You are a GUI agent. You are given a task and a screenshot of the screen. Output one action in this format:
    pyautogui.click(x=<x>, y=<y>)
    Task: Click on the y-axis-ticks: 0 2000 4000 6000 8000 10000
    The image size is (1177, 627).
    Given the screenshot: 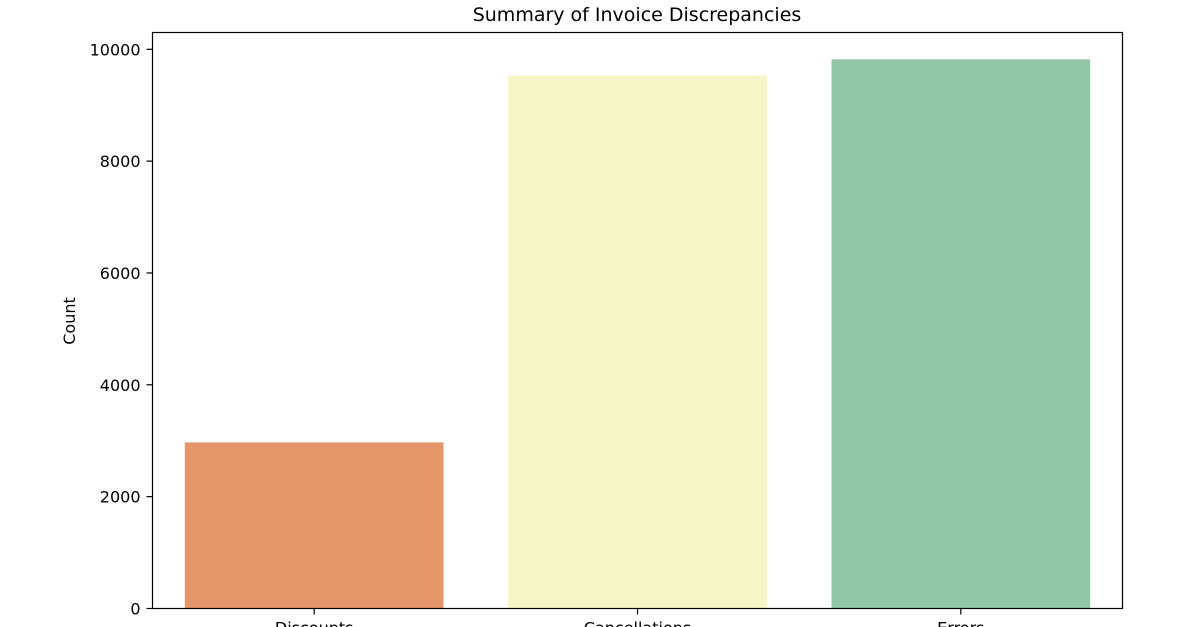 What is the action you would take?
    pyautogui.click(x=121, y=329)
    